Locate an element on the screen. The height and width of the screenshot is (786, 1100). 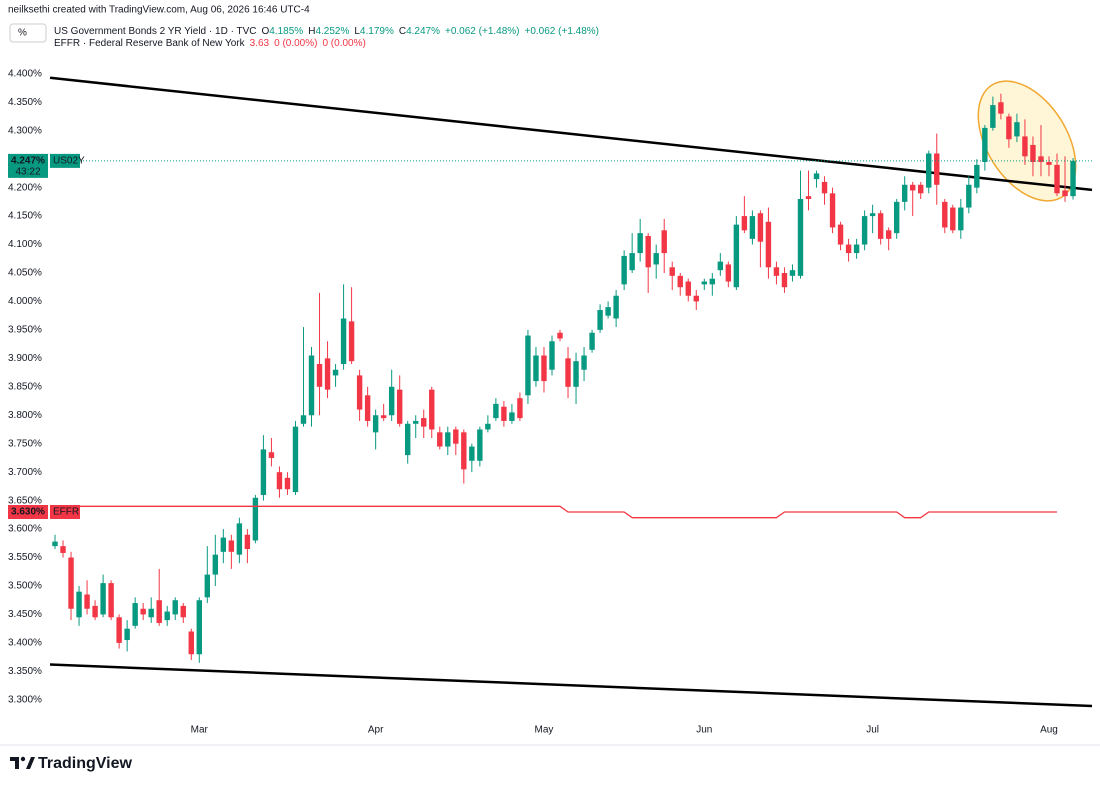
x-tick-label: Jul is located at coordinates (872, 730).